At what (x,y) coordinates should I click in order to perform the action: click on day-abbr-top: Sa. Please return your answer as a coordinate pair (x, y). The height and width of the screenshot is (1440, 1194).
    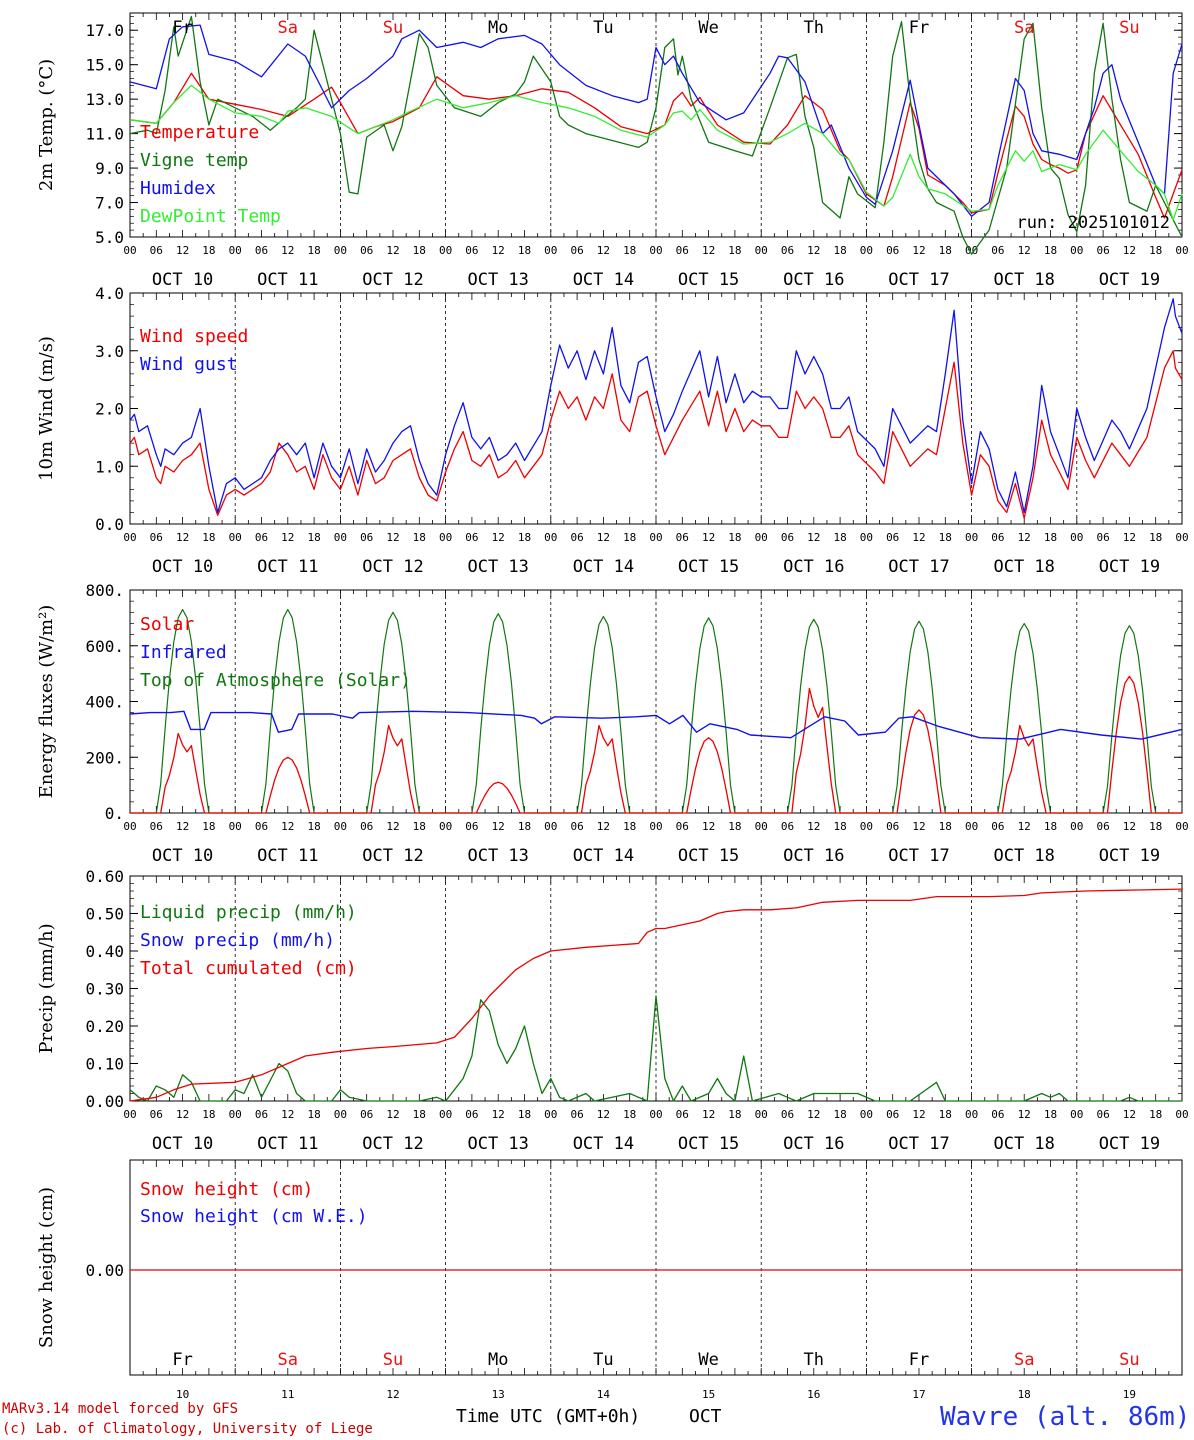
    Looking at the image, I should click on (288, 28).